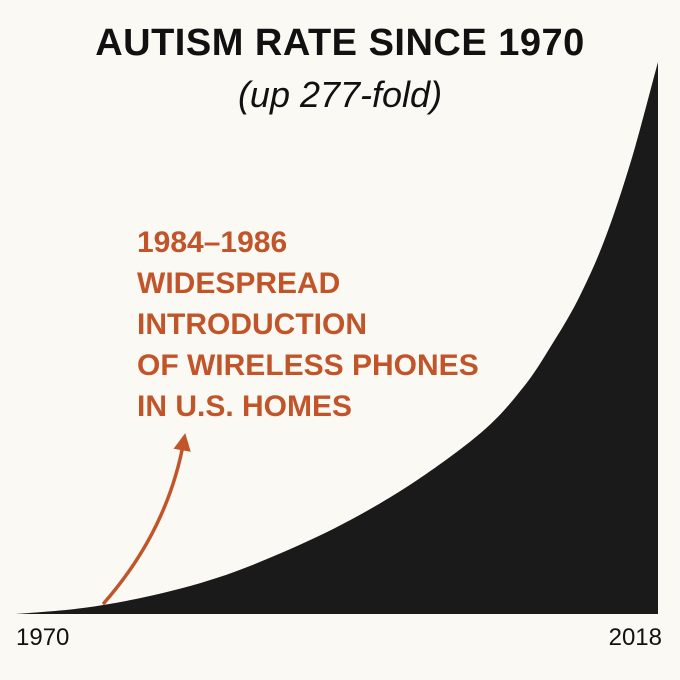 This screenshot has height=680, width=680. I want to click on chart-title: AUTISM RATE SINCE 1970, so click(340, 43).